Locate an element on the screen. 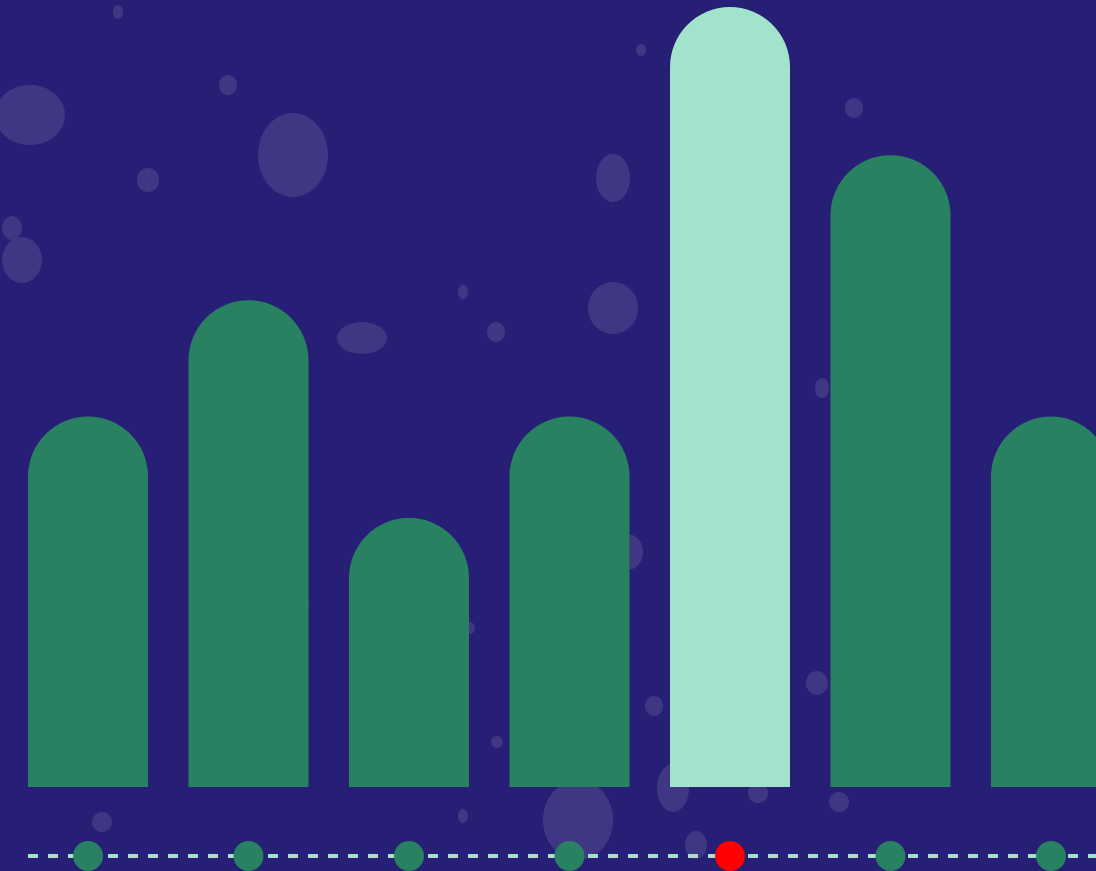  marker-dots is located at coordinates (569, 856).